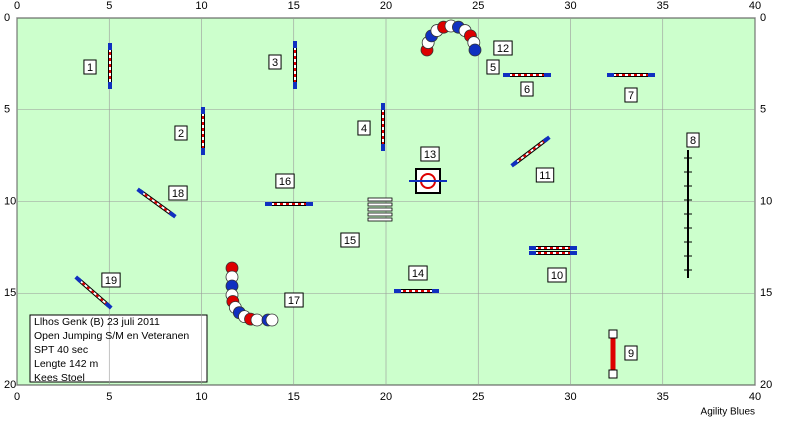  What do you see at coordinates (111, 336) in the screenshot?
I see `info-line: Open Jumping S/M en Veteranen` at bounding box center [111, 336].